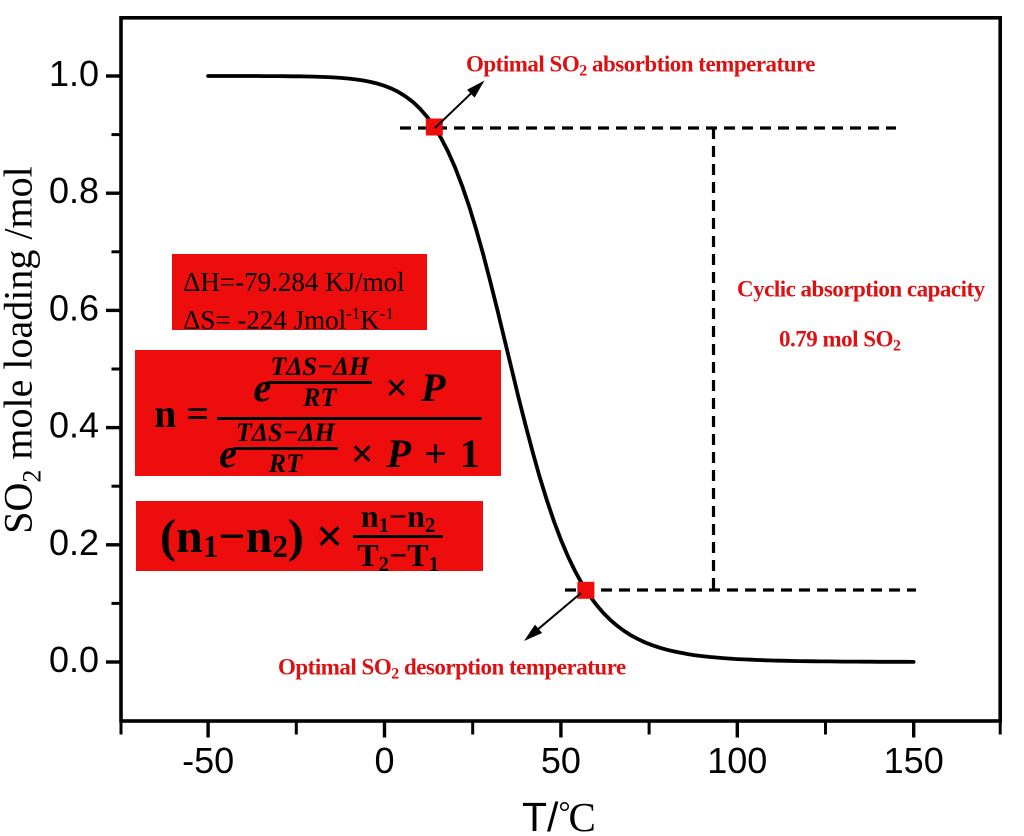 The image size is (1024, 836). I want to click on svg-text: 150, so click(914, 760).